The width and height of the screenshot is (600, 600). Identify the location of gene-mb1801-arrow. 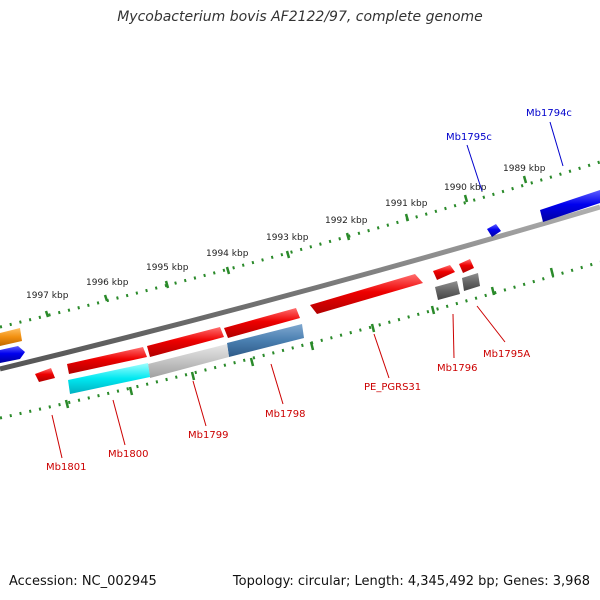
(45, 375).